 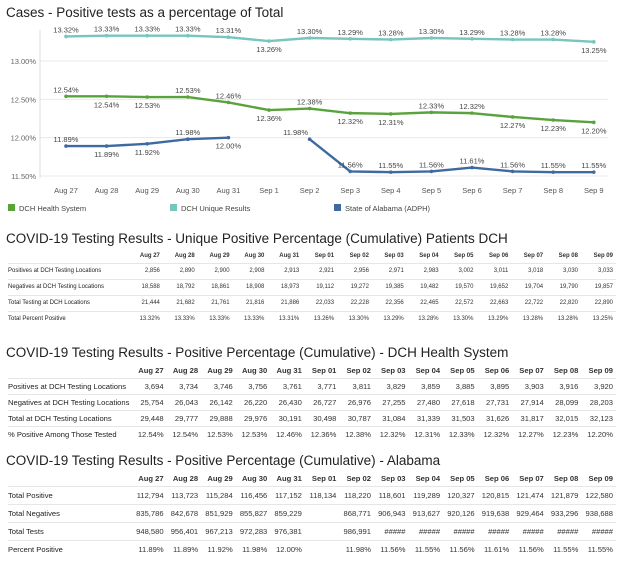 I want to click on row-label: Total Negatives, so click(x=70, y=512).